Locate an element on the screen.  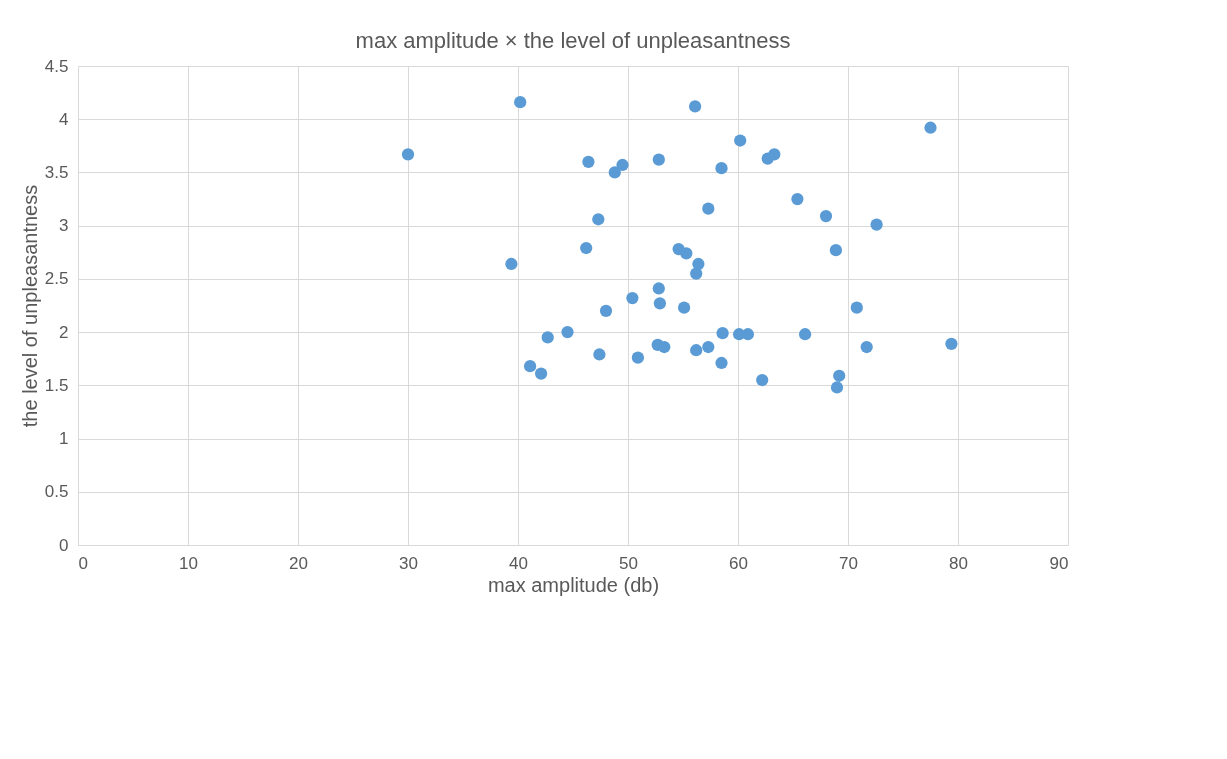
x-axis-title: max amplitude (db) is located at coordinates (573, 584).